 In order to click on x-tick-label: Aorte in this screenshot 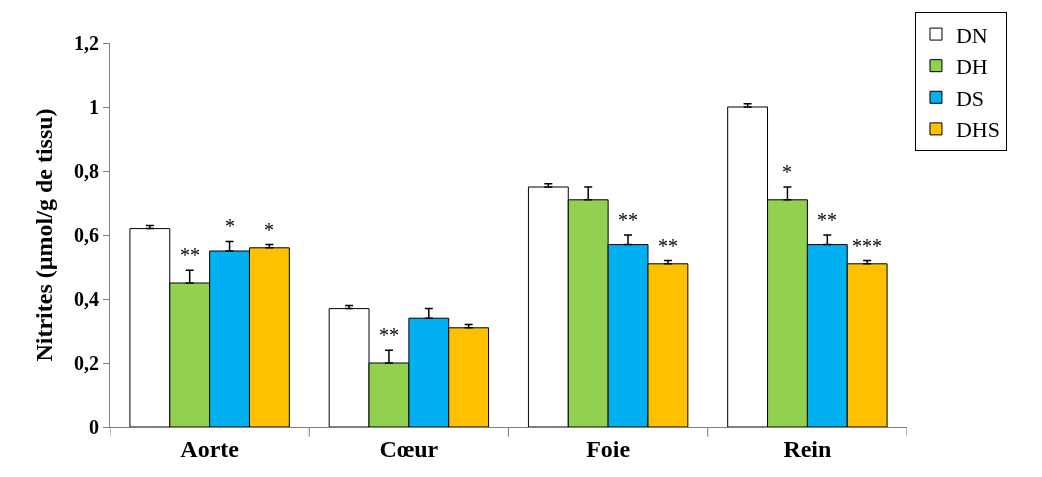, I will do `click(210, 448)`.